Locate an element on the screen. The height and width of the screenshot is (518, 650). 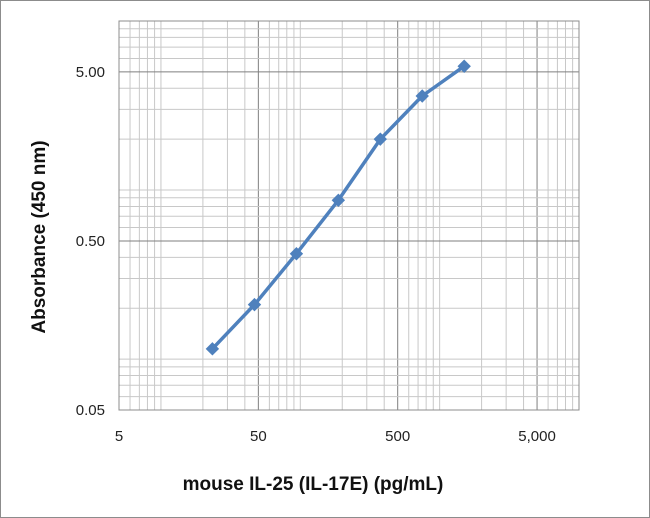
x-tick-label: 500 is located at coordinates (397, 436).